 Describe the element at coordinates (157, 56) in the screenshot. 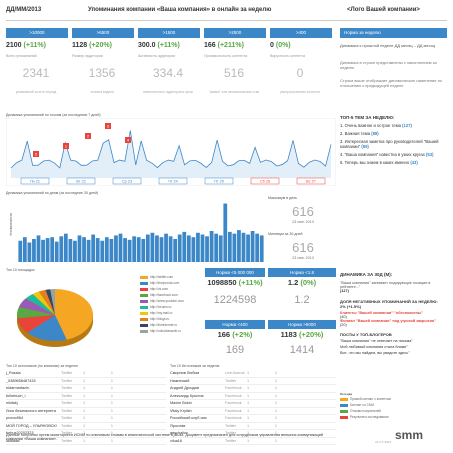

I see `kpi-sub: Активность аудитории` at that location.